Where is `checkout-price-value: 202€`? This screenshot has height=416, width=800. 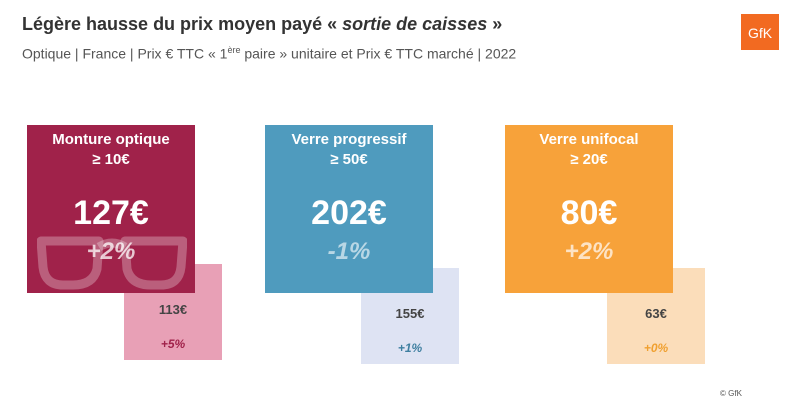 checkout-price-value: 202€ is located at coordinates (349, 213).